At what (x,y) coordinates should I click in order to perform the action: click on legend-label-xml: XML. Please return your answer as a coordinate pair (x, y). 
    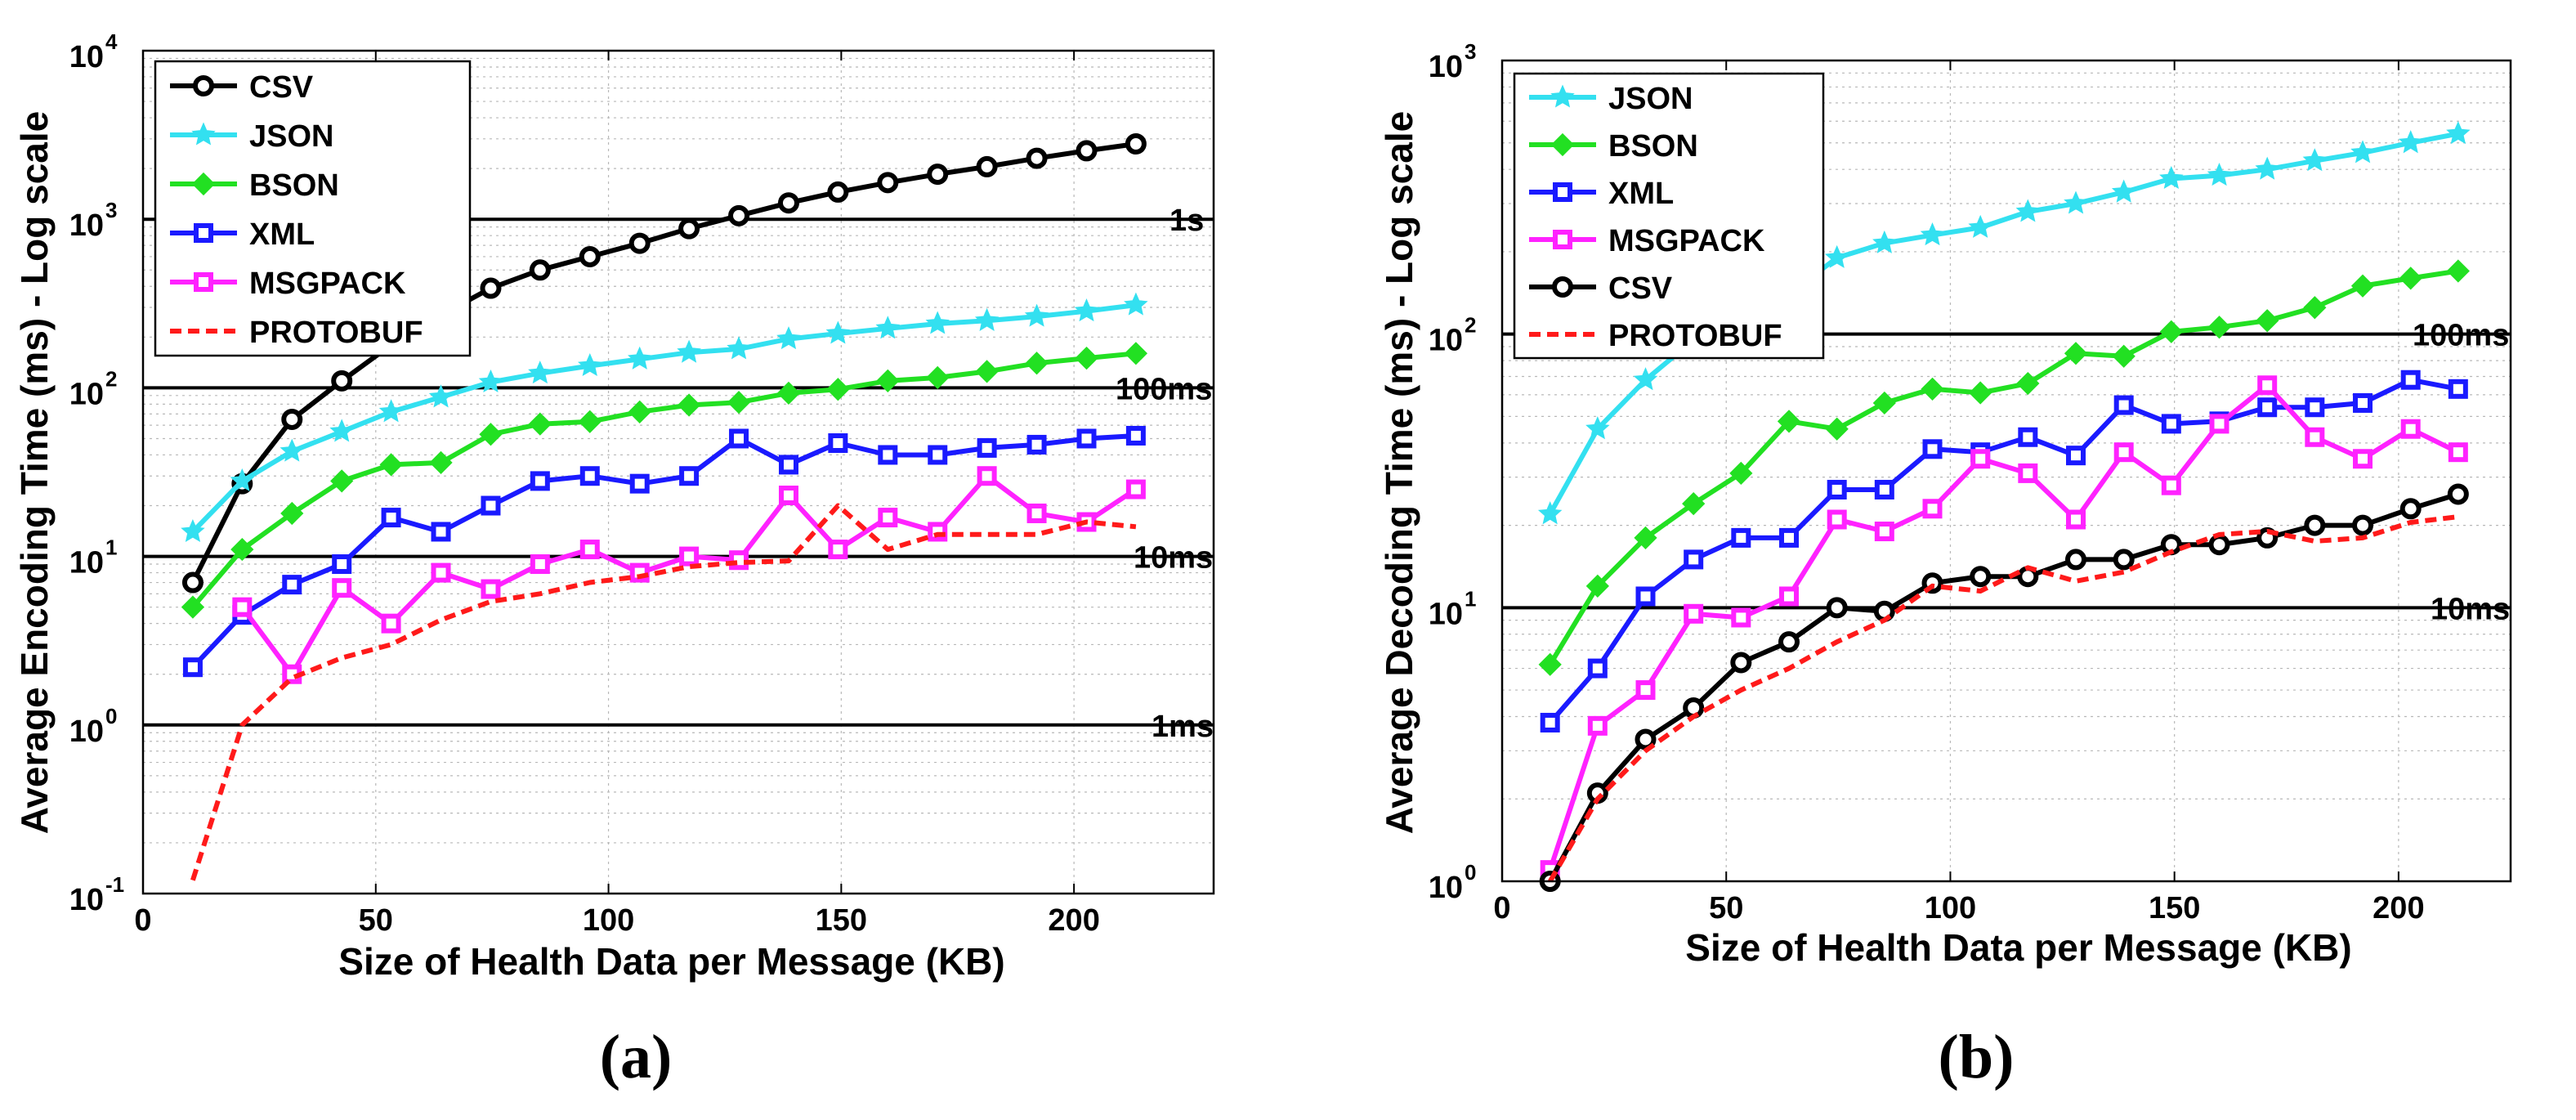
    Looking at the image, I should click on (1641, 194).